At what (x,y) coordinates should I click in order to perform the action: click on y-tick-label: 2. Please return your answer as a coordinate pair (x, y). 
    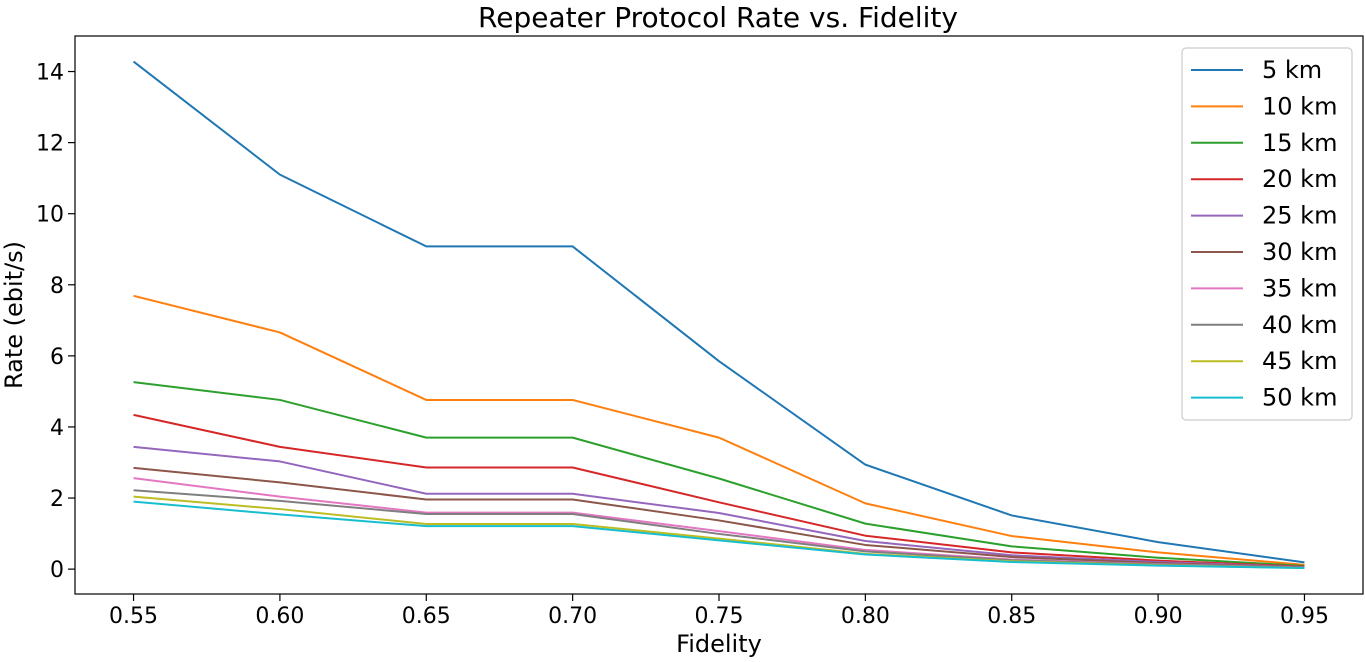
    Looking at the image, I should click on (57, 499).